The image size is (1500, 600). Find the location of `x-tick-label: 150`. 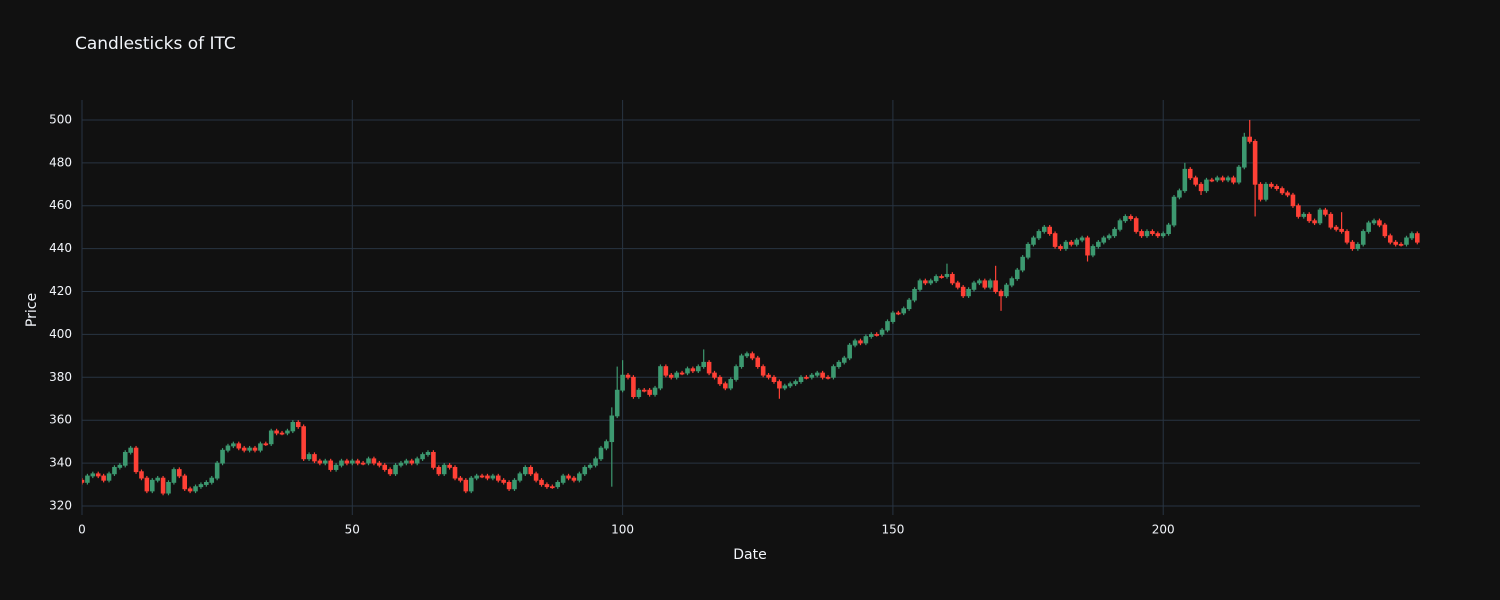

x-tick-label: 150 is located at coordinates (892, 530).